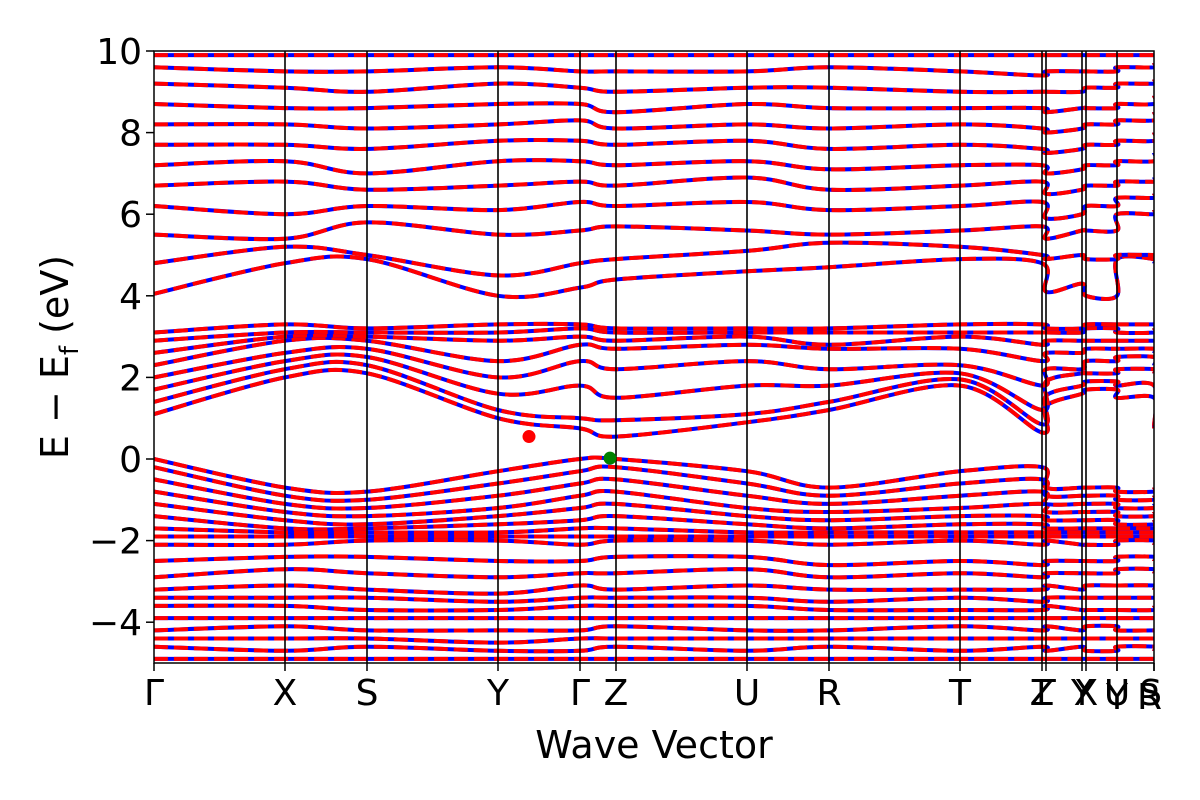  What do you see at coordinates (610, 458) in the screenshot?
I see `marker-vbm` at bounding box center [610, 458].